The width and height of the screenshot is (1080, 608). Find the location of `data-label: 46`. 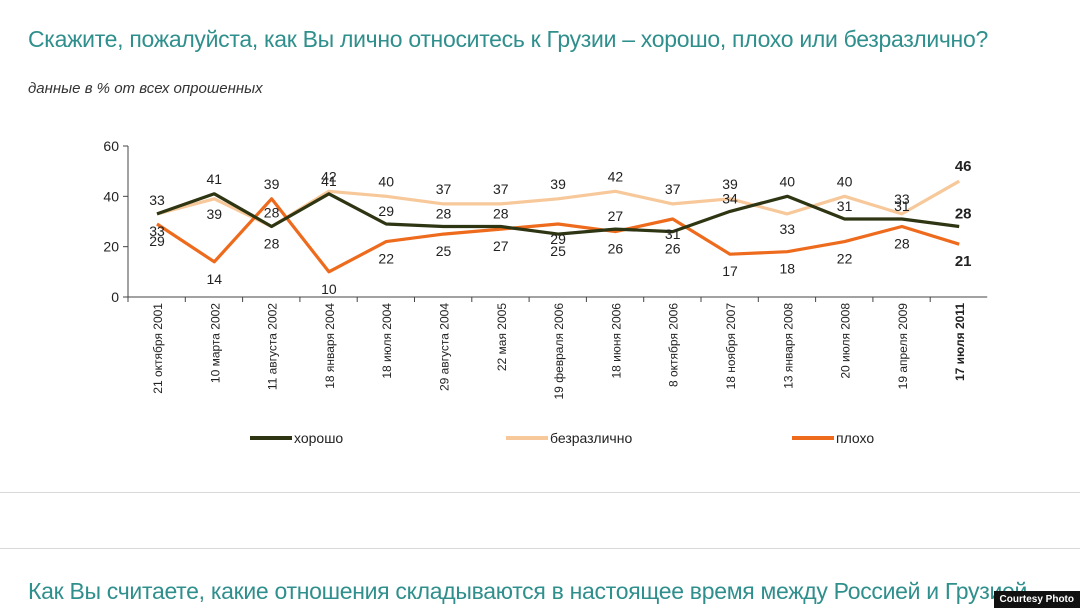

data-label: 46 is located at coordinates (963, 166).